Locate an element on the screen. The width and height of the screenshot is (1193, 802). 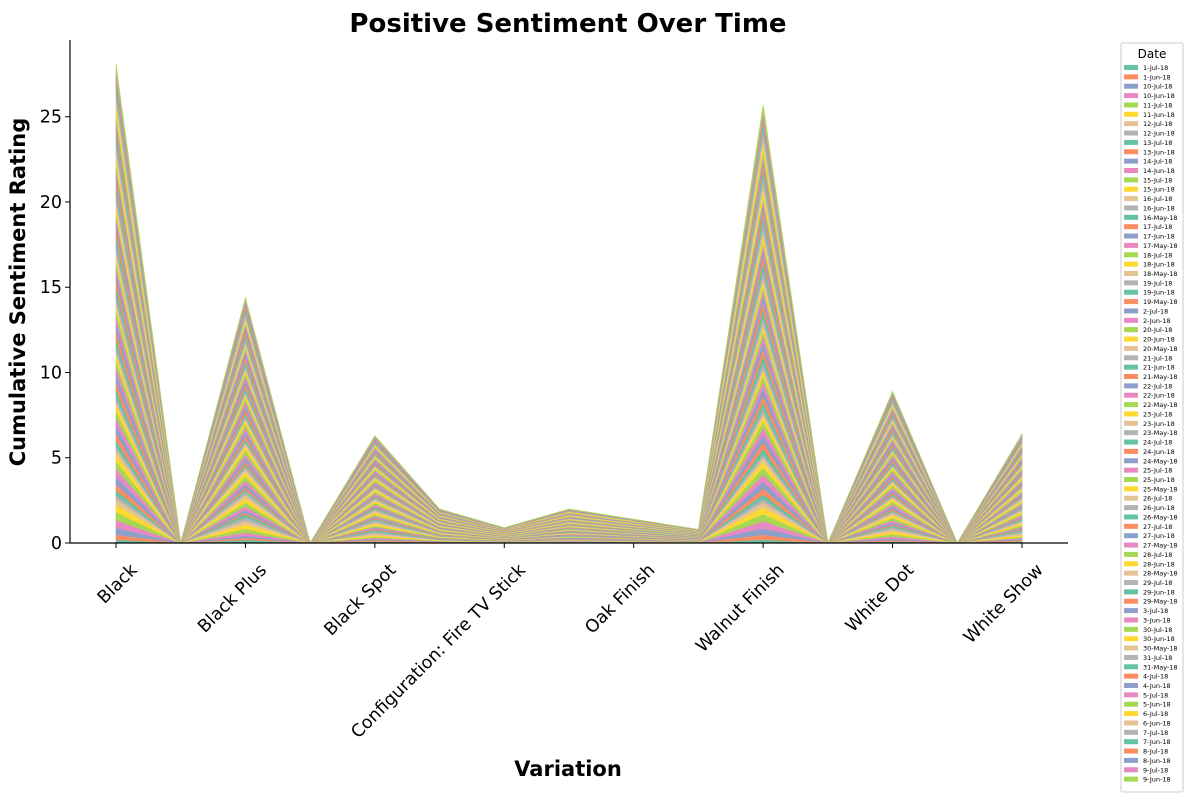
y-tick-label: 15 is located at coordinates (51, 288).